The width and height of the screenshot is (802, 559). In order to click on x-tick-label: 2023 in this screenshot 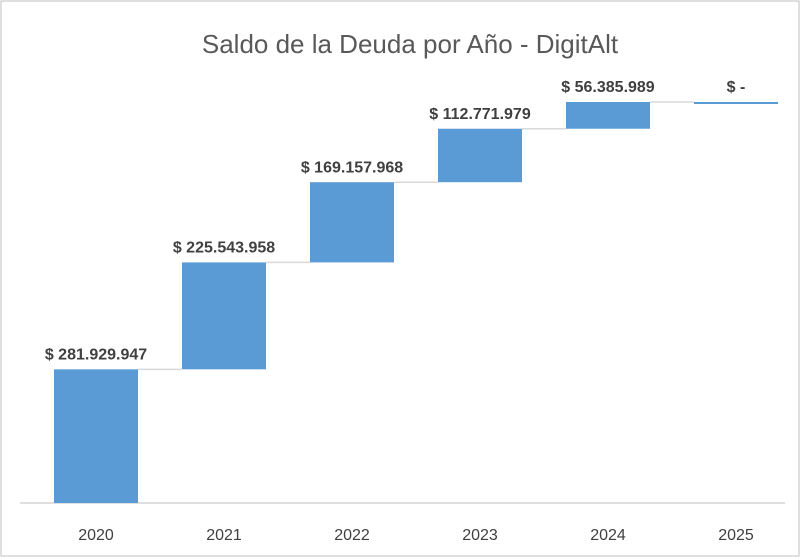, I will do `click(480, 535)`.